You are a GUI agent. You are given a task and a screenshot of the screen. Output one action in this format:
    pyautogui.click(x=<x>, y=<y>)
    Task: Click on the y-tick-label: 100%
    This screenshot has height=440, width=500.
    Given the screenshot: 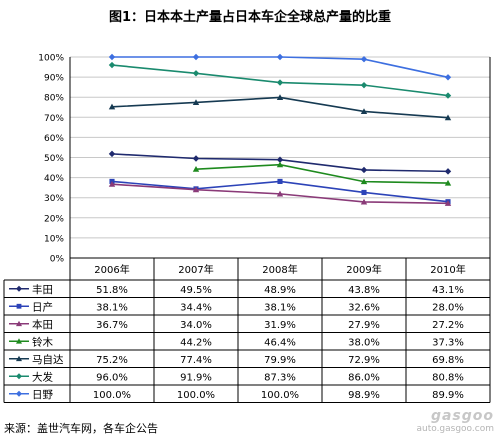 What is the action you would take?
    pyautogui.click(x=51, y=59)
    